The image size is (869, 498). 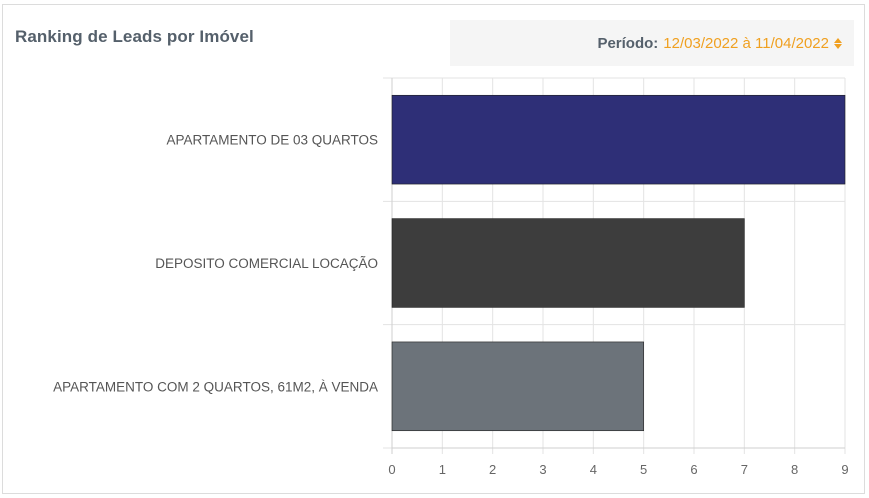 What do you see at coordinates (542, 469) in the screenshot?
I see `x-tick-label: 3` at bounding box center [542, 469].